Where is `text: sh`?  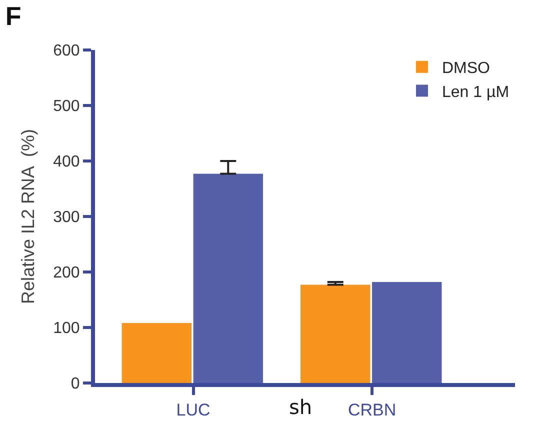 text: sh is located at coordinates (300, 407).